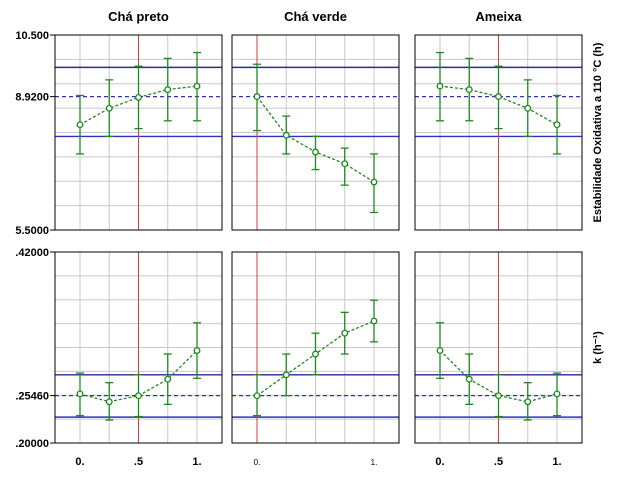 This screenshot has height=480, width=623. I want to click on y-tick-label: .25460, so click(32, 397).